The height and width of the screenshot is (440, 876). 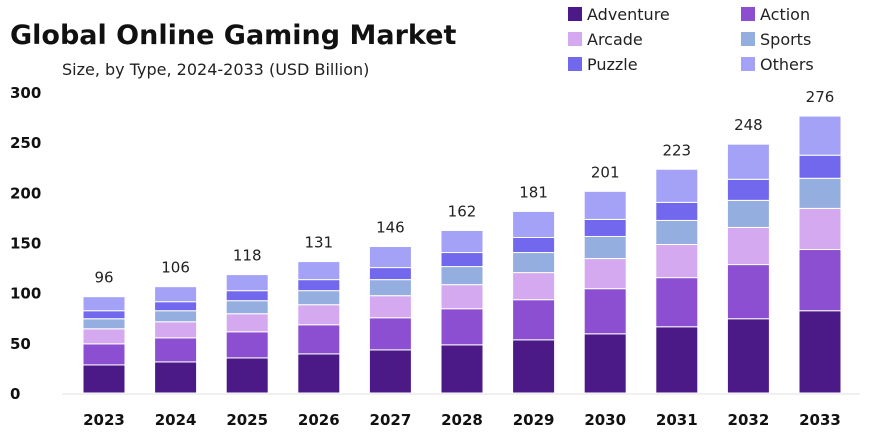 I want to click on bar-total-label: 118, so click(x=247, y=256).